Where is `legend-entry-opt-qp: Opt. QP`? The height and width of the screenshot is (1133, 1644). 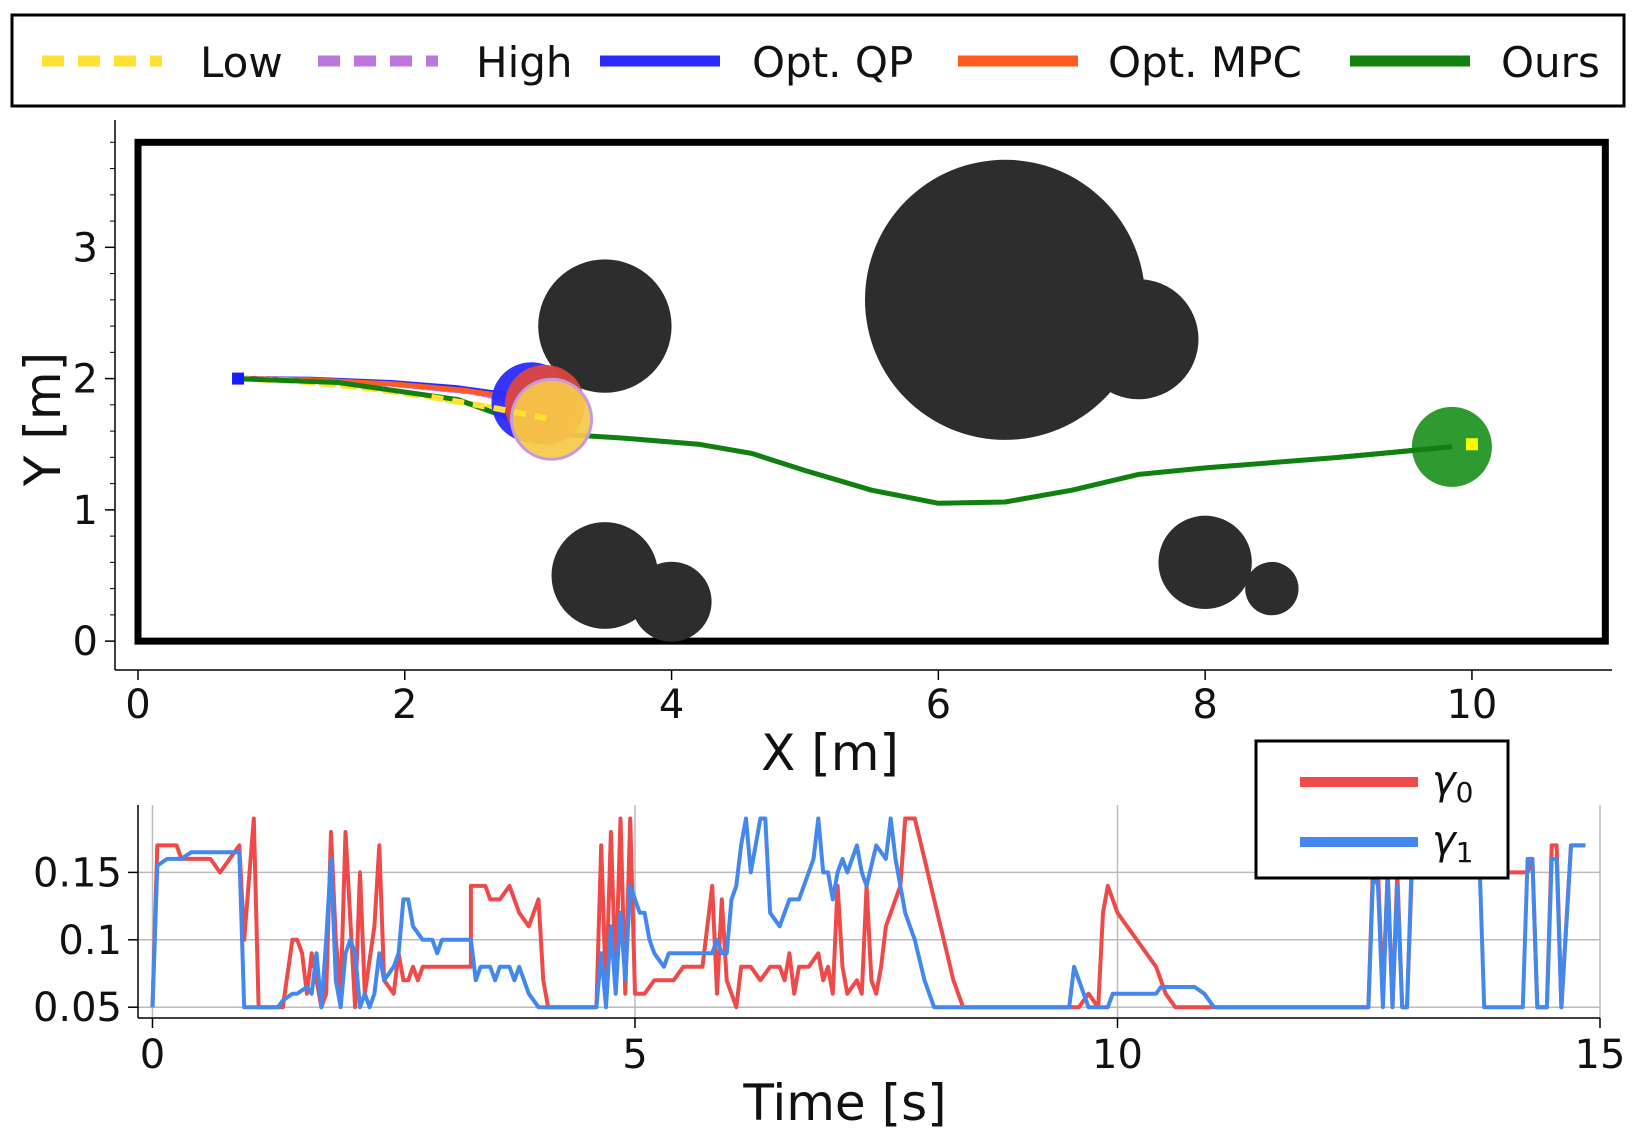 legend-entry-opt-qp: Opt. QP is located at coordinates (756, 62).